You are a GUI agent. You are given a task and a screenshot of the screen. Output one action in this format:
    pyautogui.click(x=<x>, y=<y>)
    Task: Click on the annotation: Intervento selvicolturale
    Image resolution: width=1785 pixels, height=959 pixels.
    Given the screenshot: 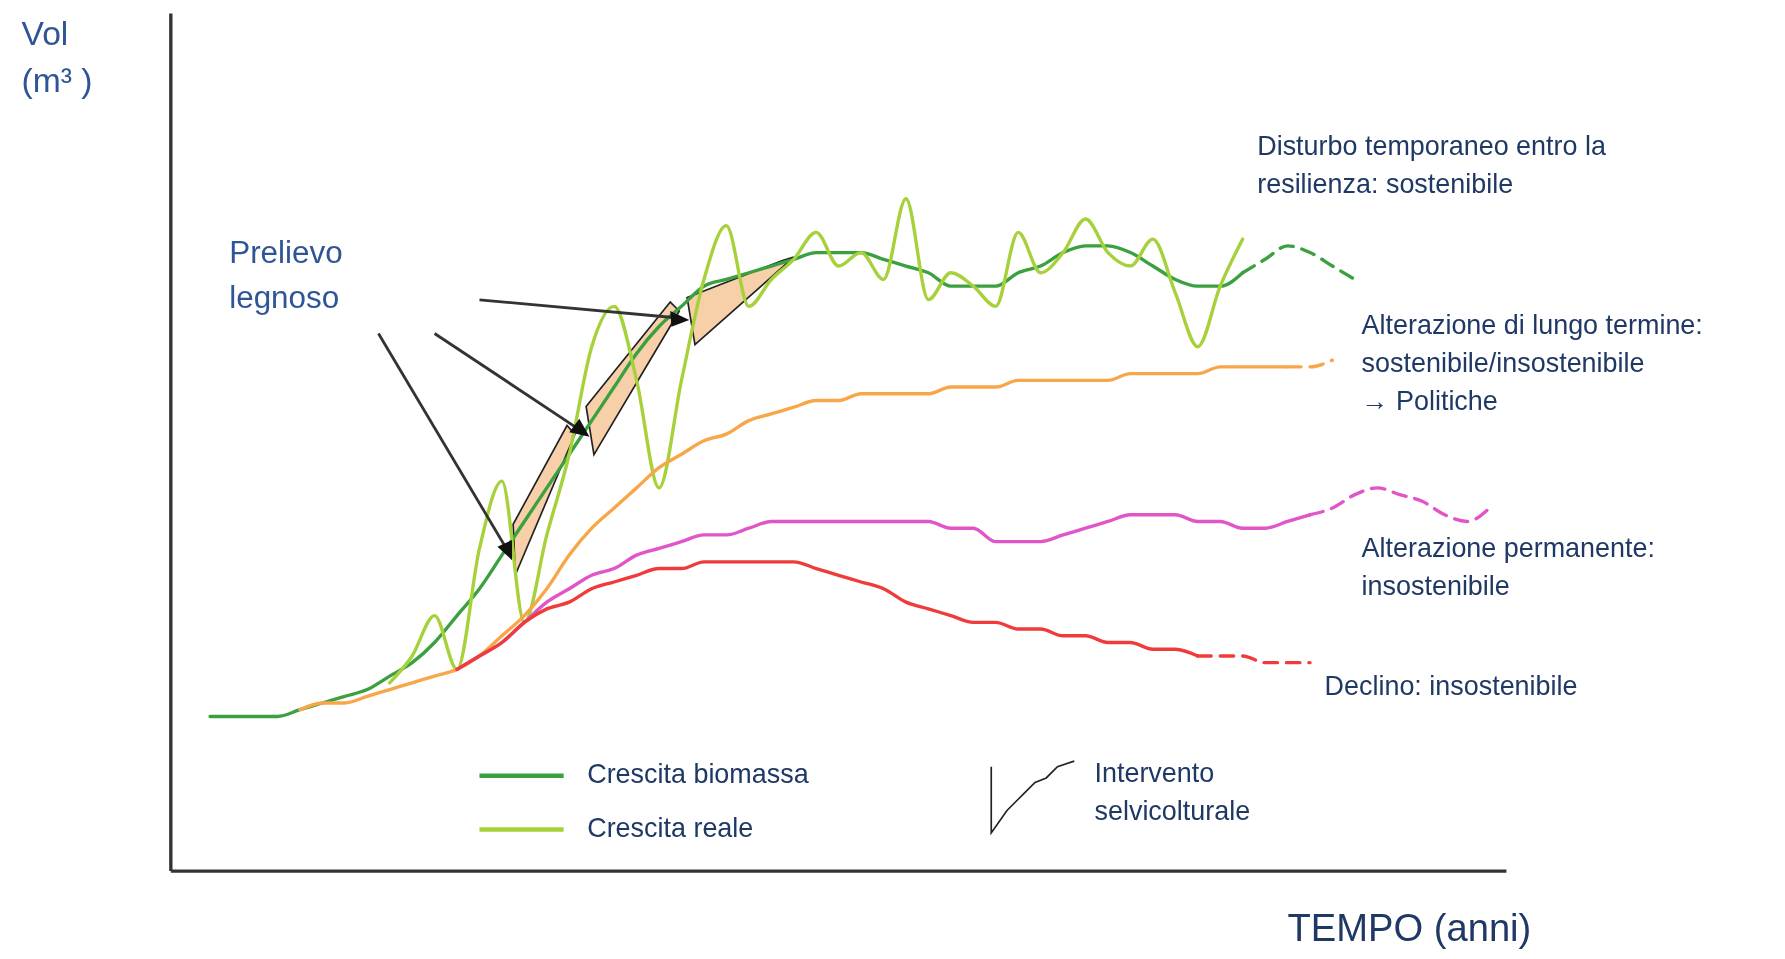 What is the action you would take?
    pyautogui.click(x=1172, y=791)
    